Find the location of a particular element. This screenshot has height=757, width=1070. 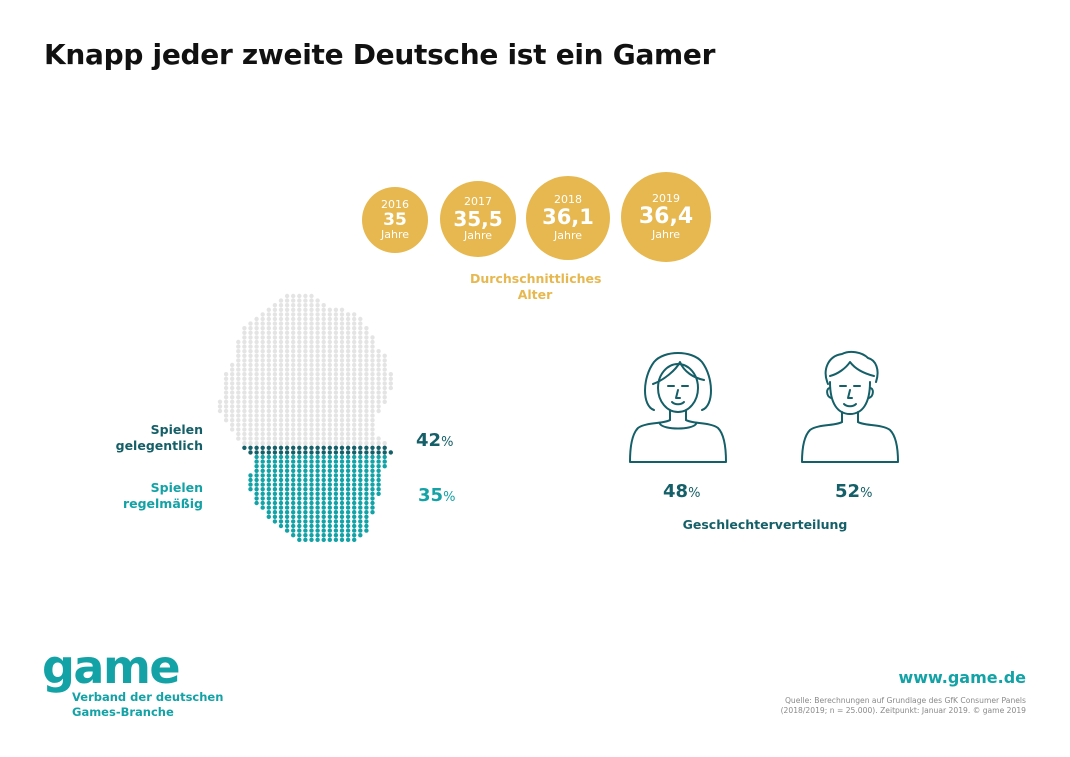

website-link: www.game.de is located at coordinates (962, 677).